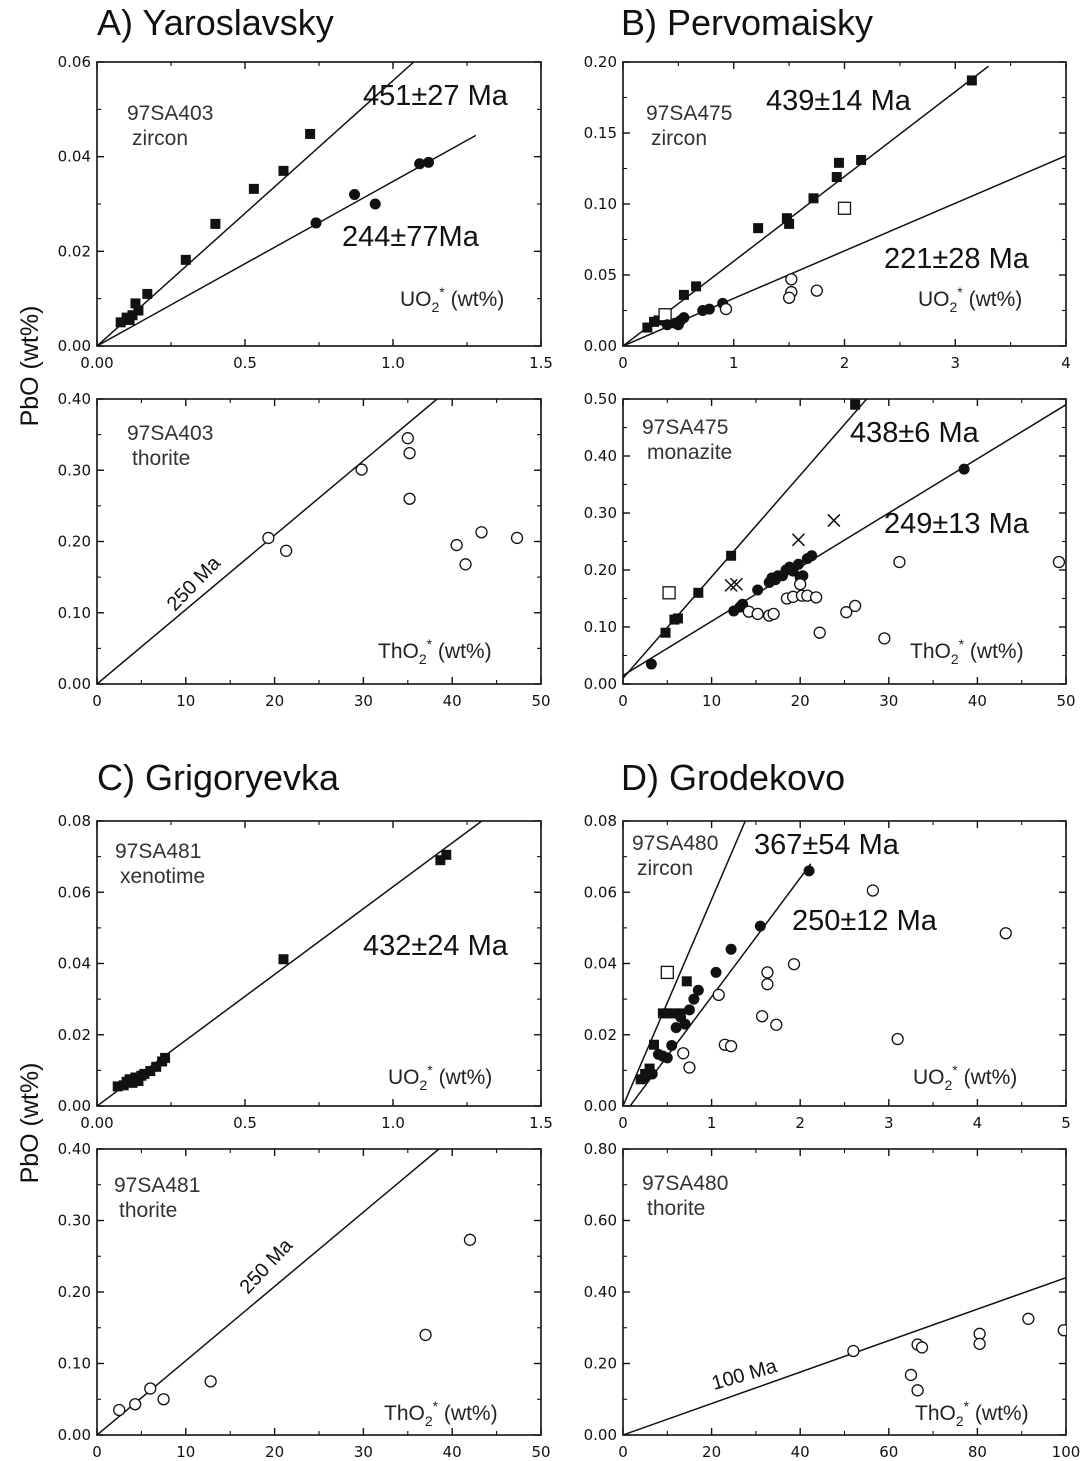 This screenshot has height=1461, width=1084. I want to click on panel-title-c: C) Grigoryevka, so click(218, 777).